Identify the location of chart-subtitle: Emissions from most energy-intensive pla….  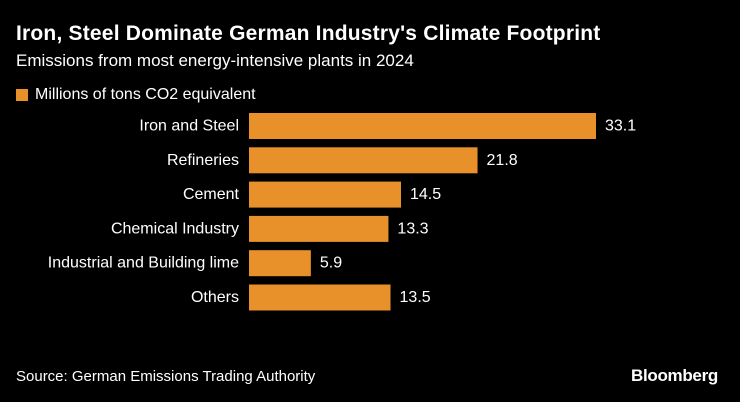
(215, 60).